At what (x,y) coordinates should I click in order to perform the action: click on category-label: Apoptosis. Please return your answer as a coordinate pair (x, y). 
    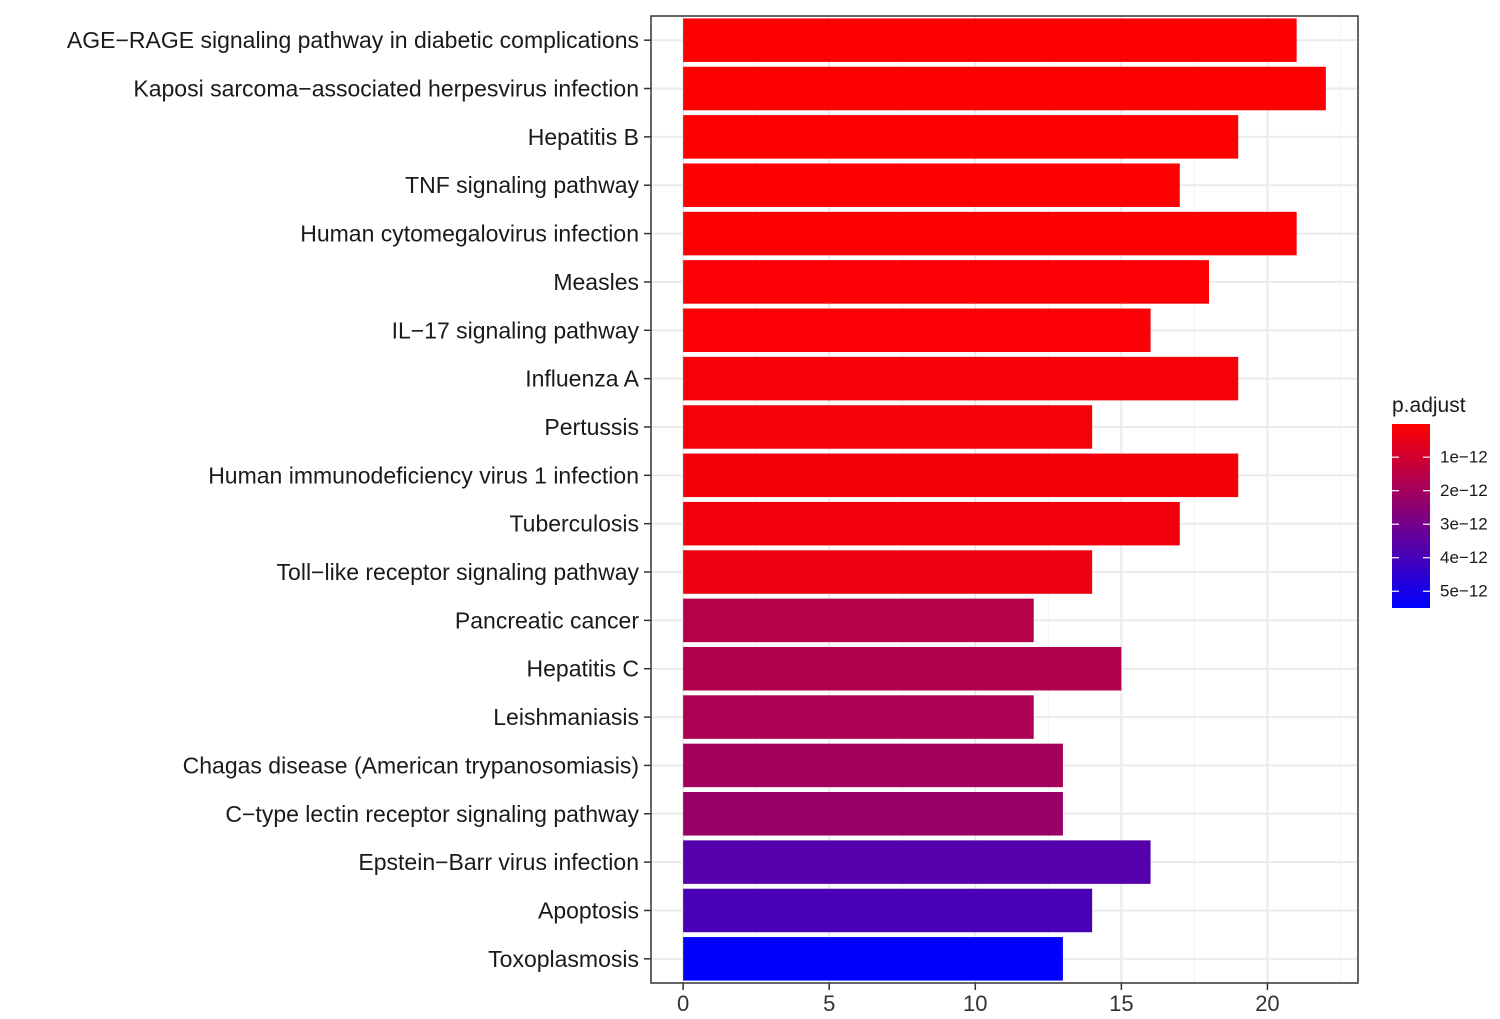
    Looking at the image, I should click on (588, 910).